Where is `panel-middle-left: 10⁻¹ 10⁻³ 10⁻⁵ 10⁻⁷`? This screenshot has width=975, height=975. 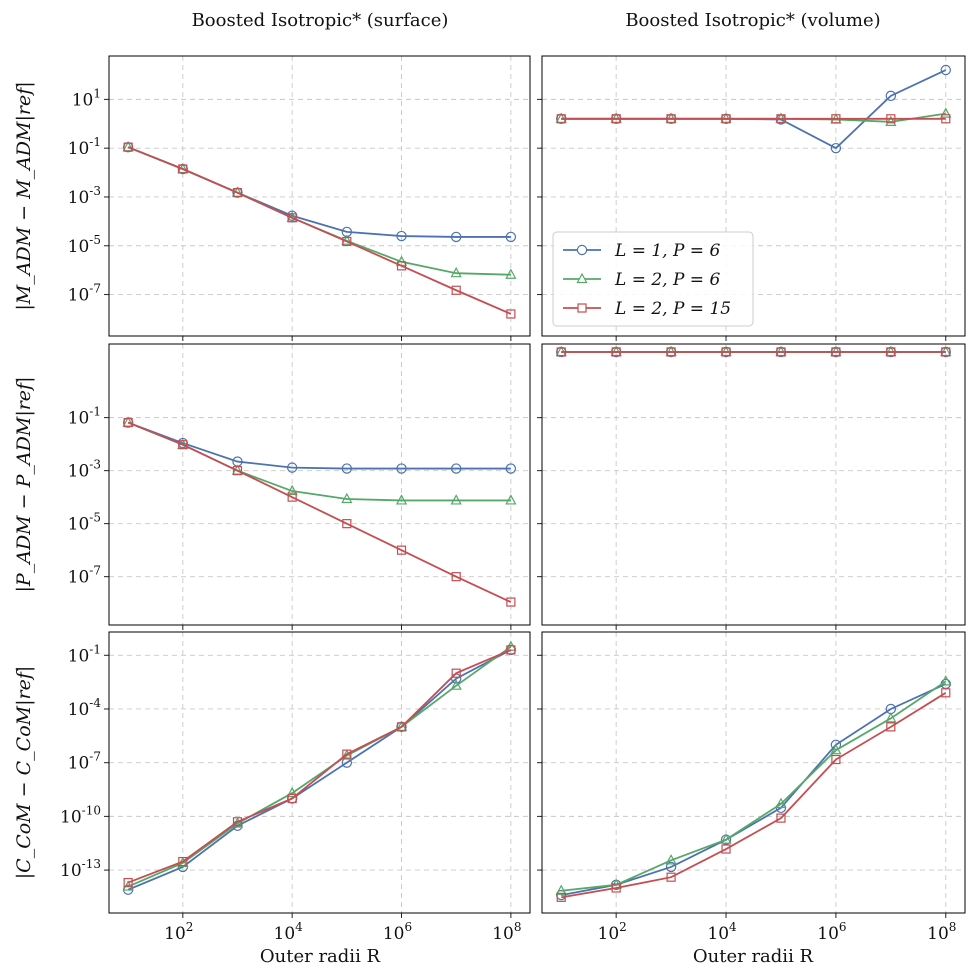 panel-middle-left: 10⁻¹ 10⁻³ 10⁻⁵ 10⁻⁷ is located at coordinates (299, 486).